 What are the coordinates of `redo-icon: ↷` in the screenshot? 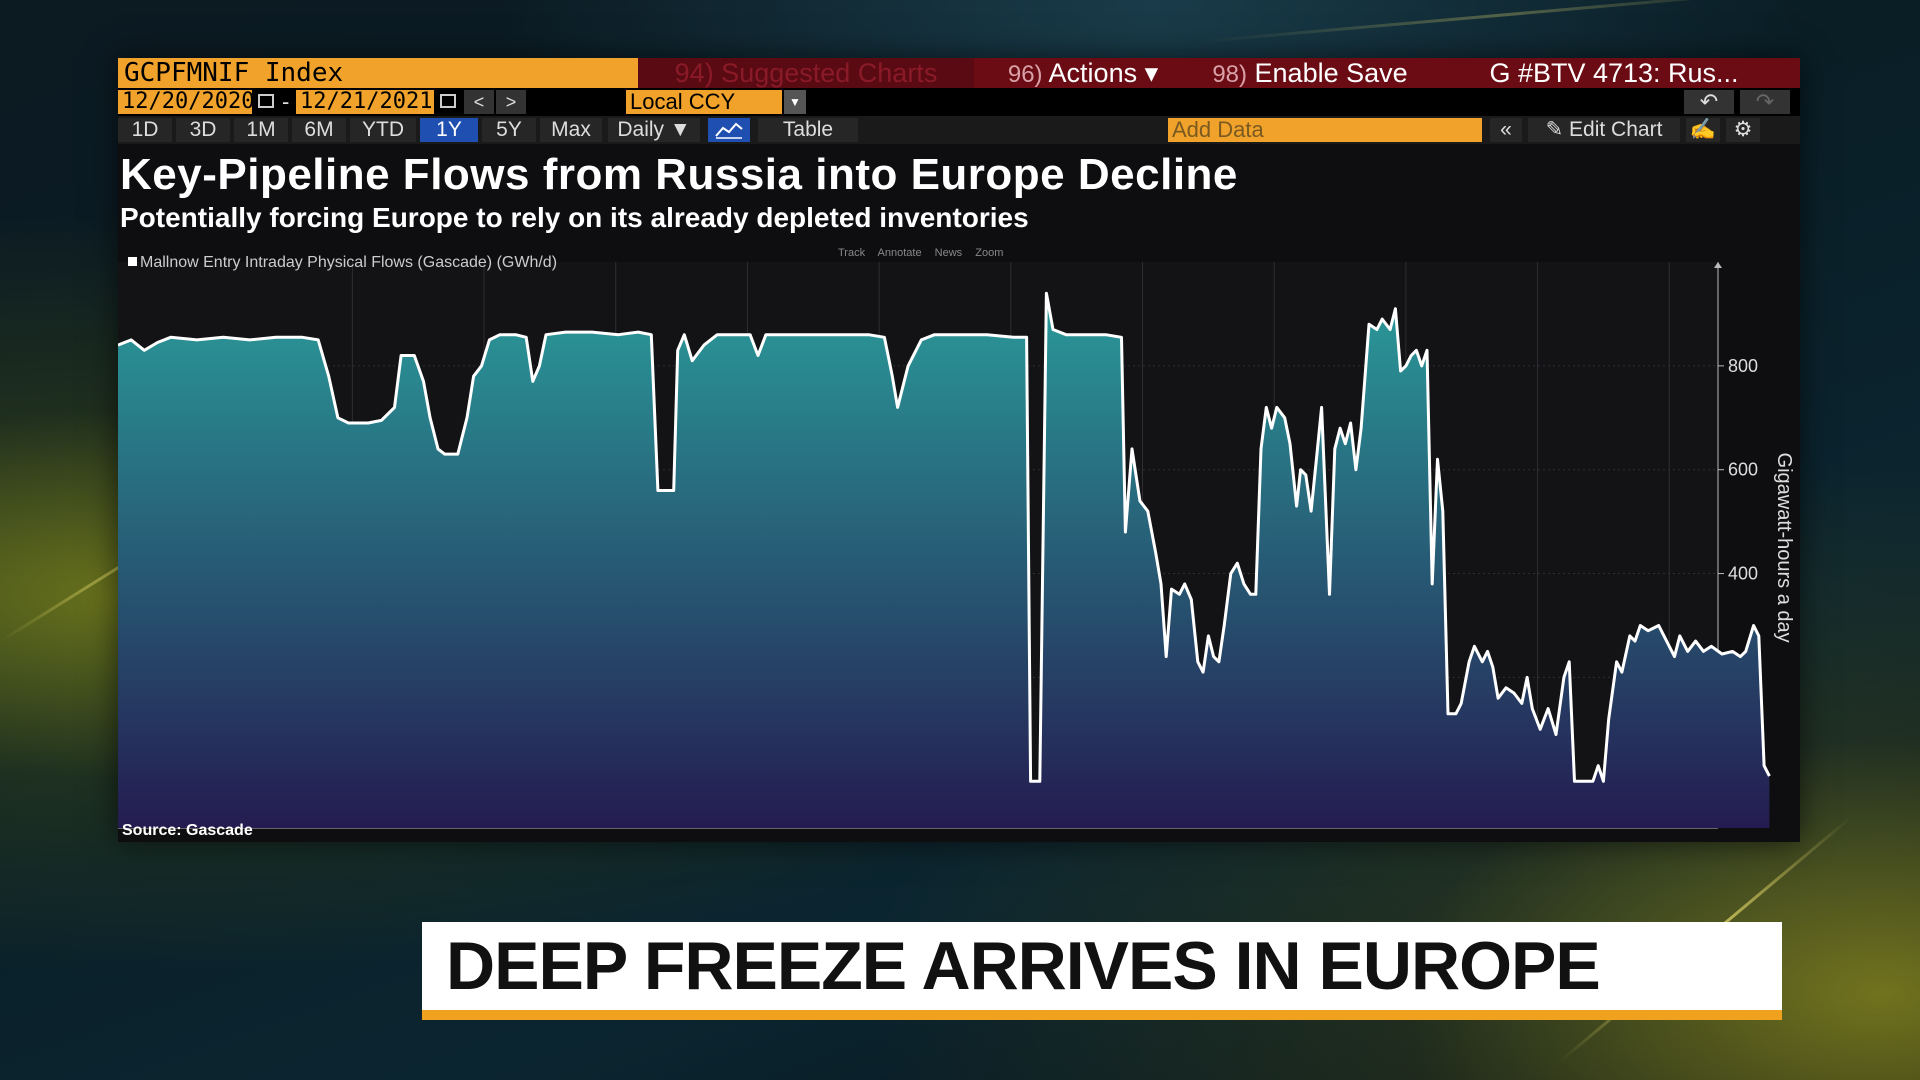 It's located at (1765, 102).